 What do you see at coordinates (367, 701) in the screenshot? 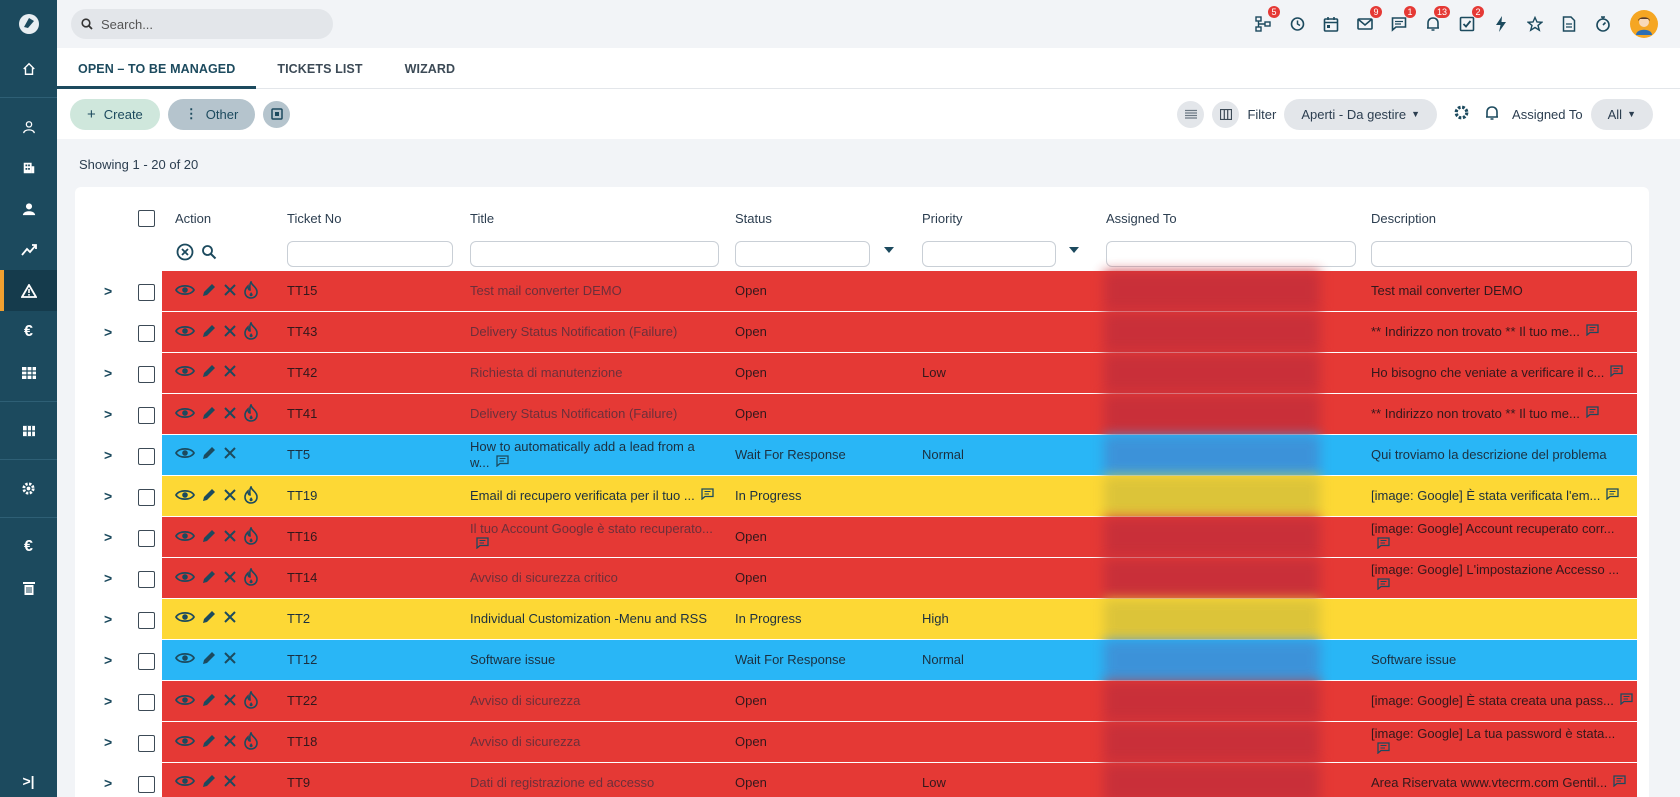
I see `ticket-no-cell: TT22` at bounding box center [367, 701].